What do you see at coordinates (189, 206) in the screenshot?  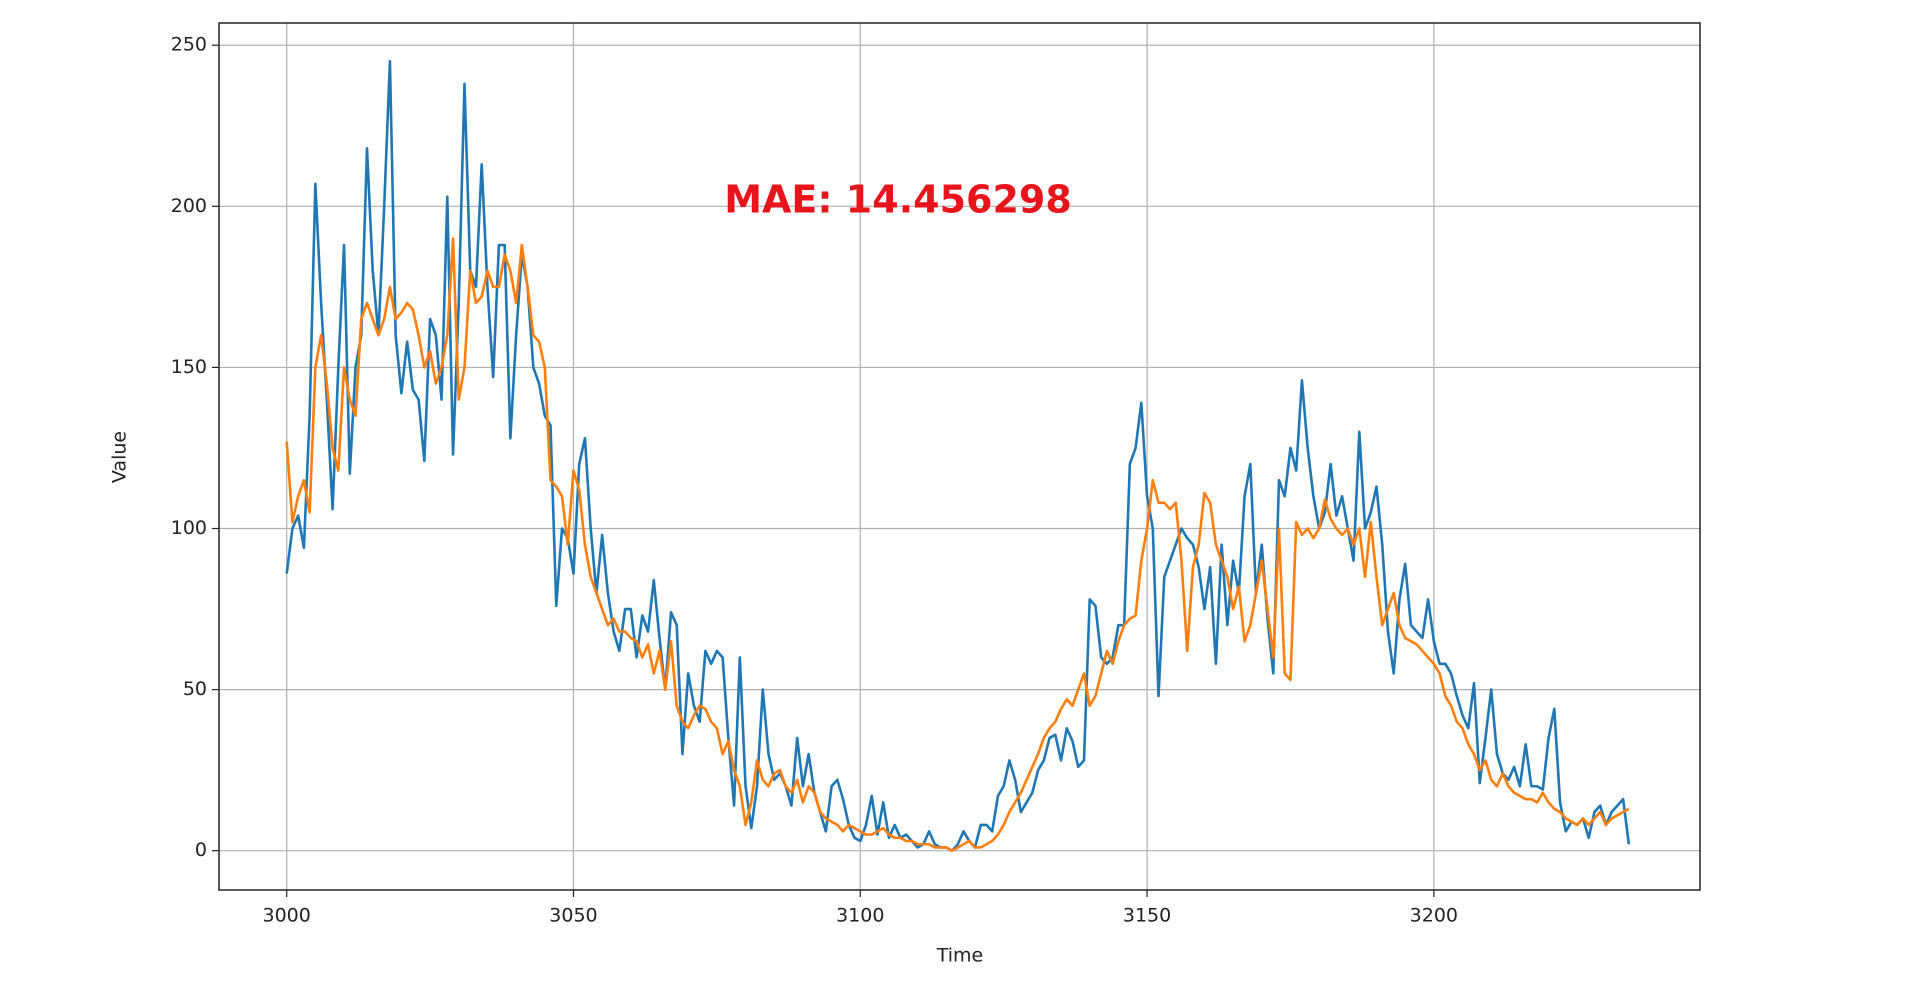 I see `y-tick-label: 200` at bounding box center [189, 206].